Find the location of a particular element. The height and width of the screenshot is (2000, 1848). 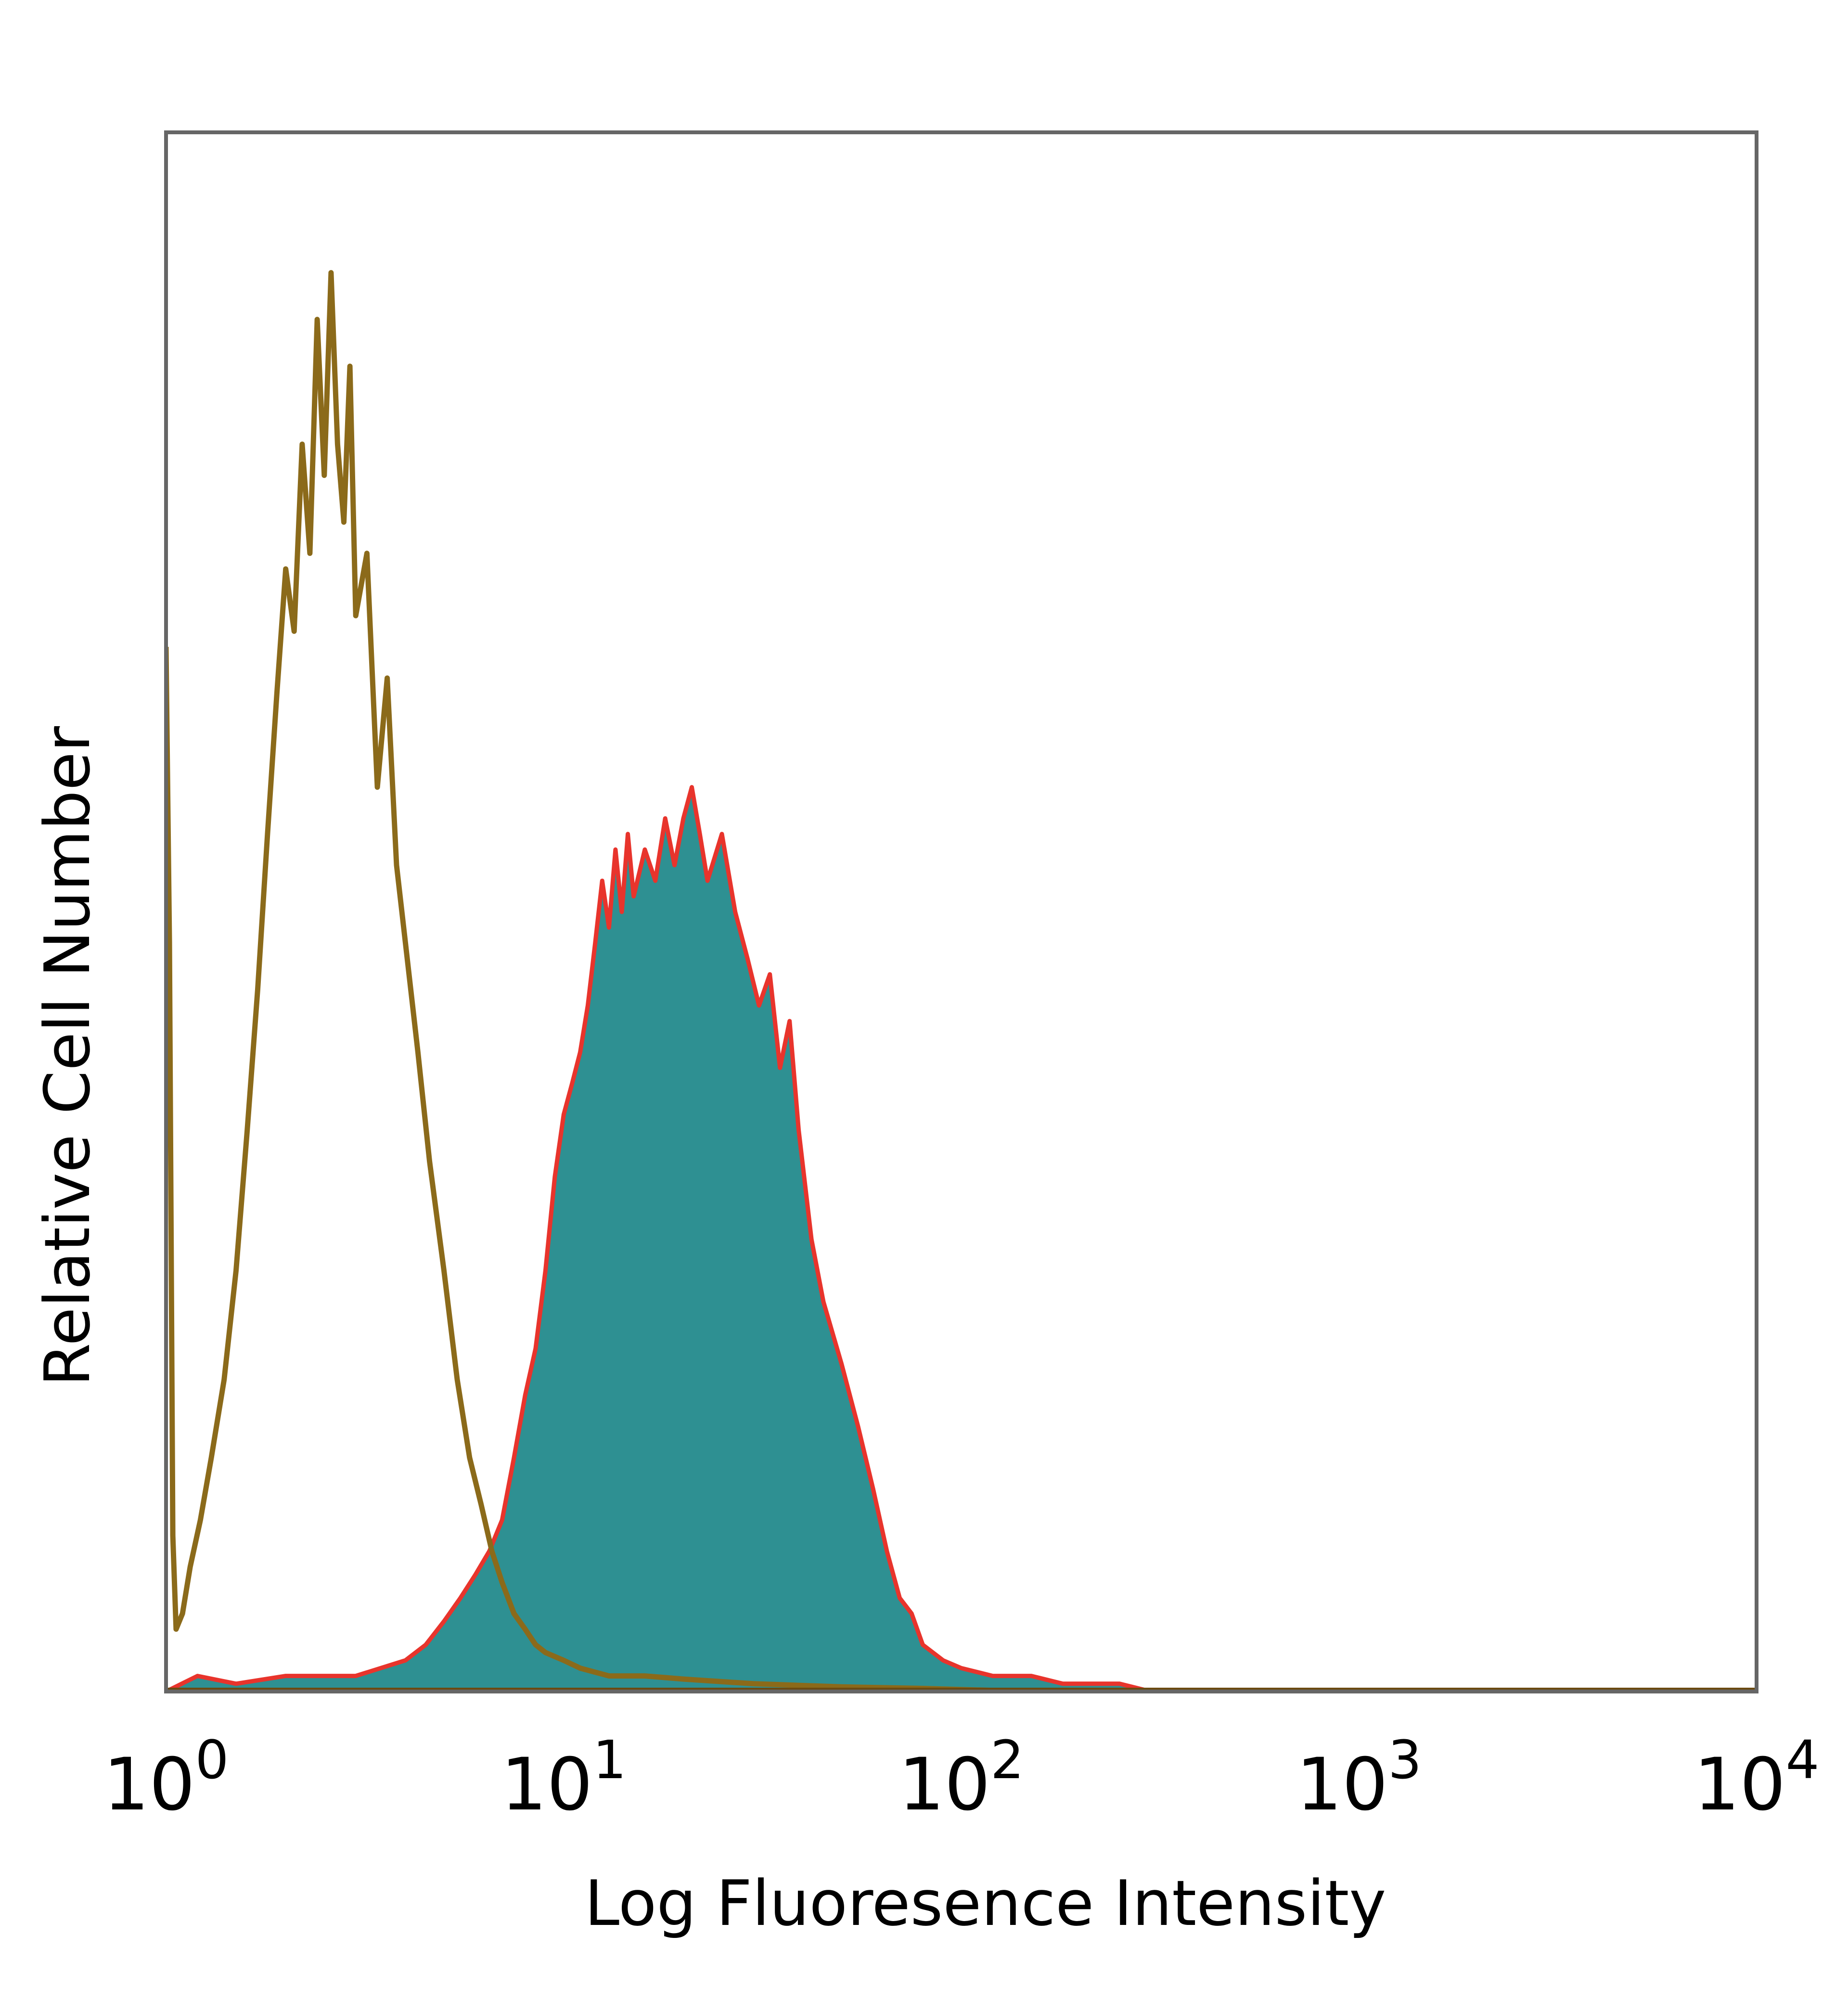

x-tick-exponent: 3 is located at coordinates (1405, 1760).